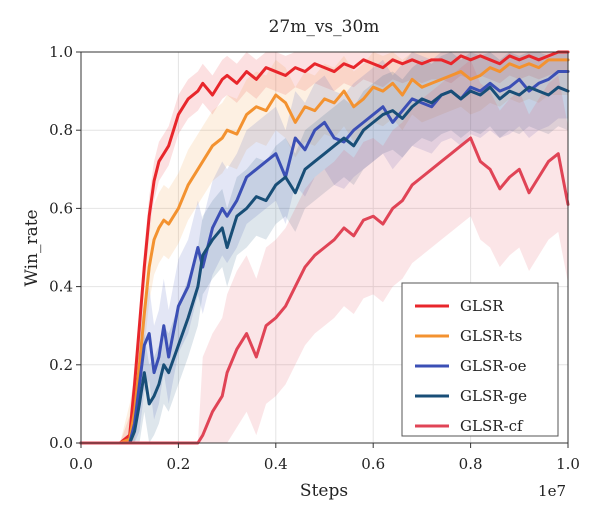 The width and height of the screenshot is (600, 522). Describe the element at coordinates (324, 491) in the screenshot. I see `x-axis-label: Steps` at that location.